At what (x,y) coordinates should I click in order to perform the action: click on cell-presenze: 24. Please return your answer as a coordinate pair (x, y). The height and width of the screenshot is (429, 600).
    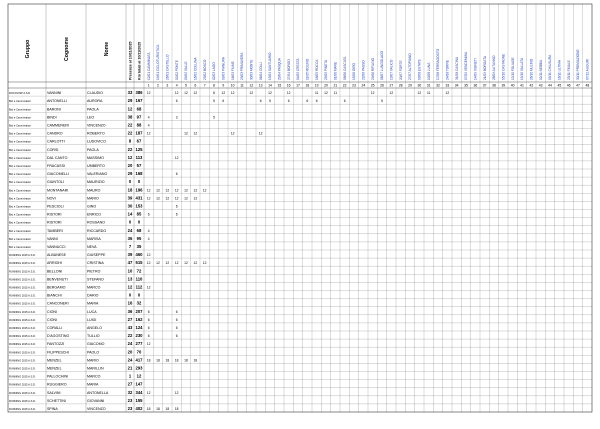
    Looking at the image, I should click on (130, 230).